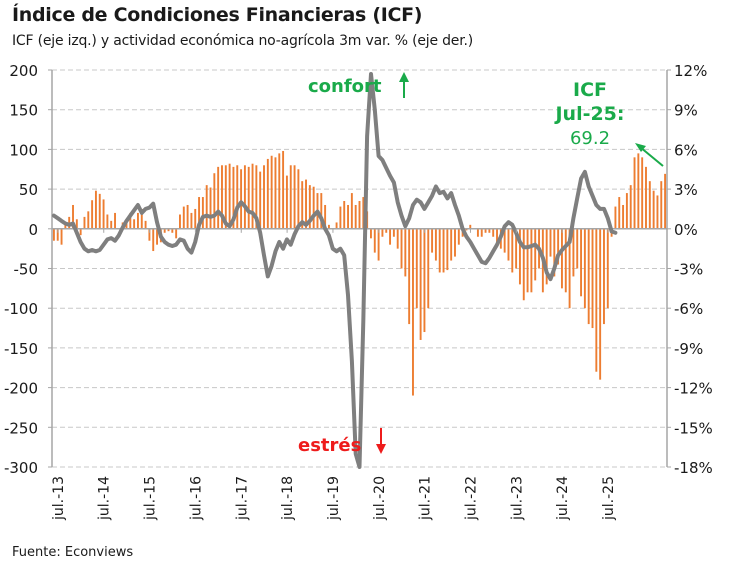  Describe the element at coordinates (686, 150) in the screenshot. I see `right-tick-label: 6%` at that location.